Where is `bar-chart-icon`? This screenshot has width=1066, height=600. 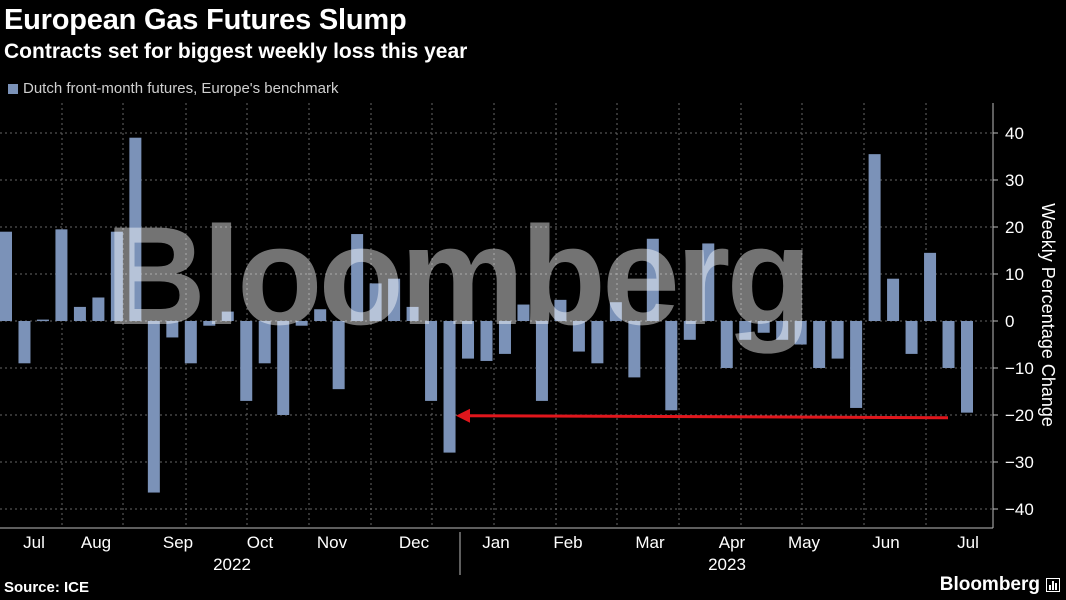
bar-chart-icon is located at coordinates (1053, 585).